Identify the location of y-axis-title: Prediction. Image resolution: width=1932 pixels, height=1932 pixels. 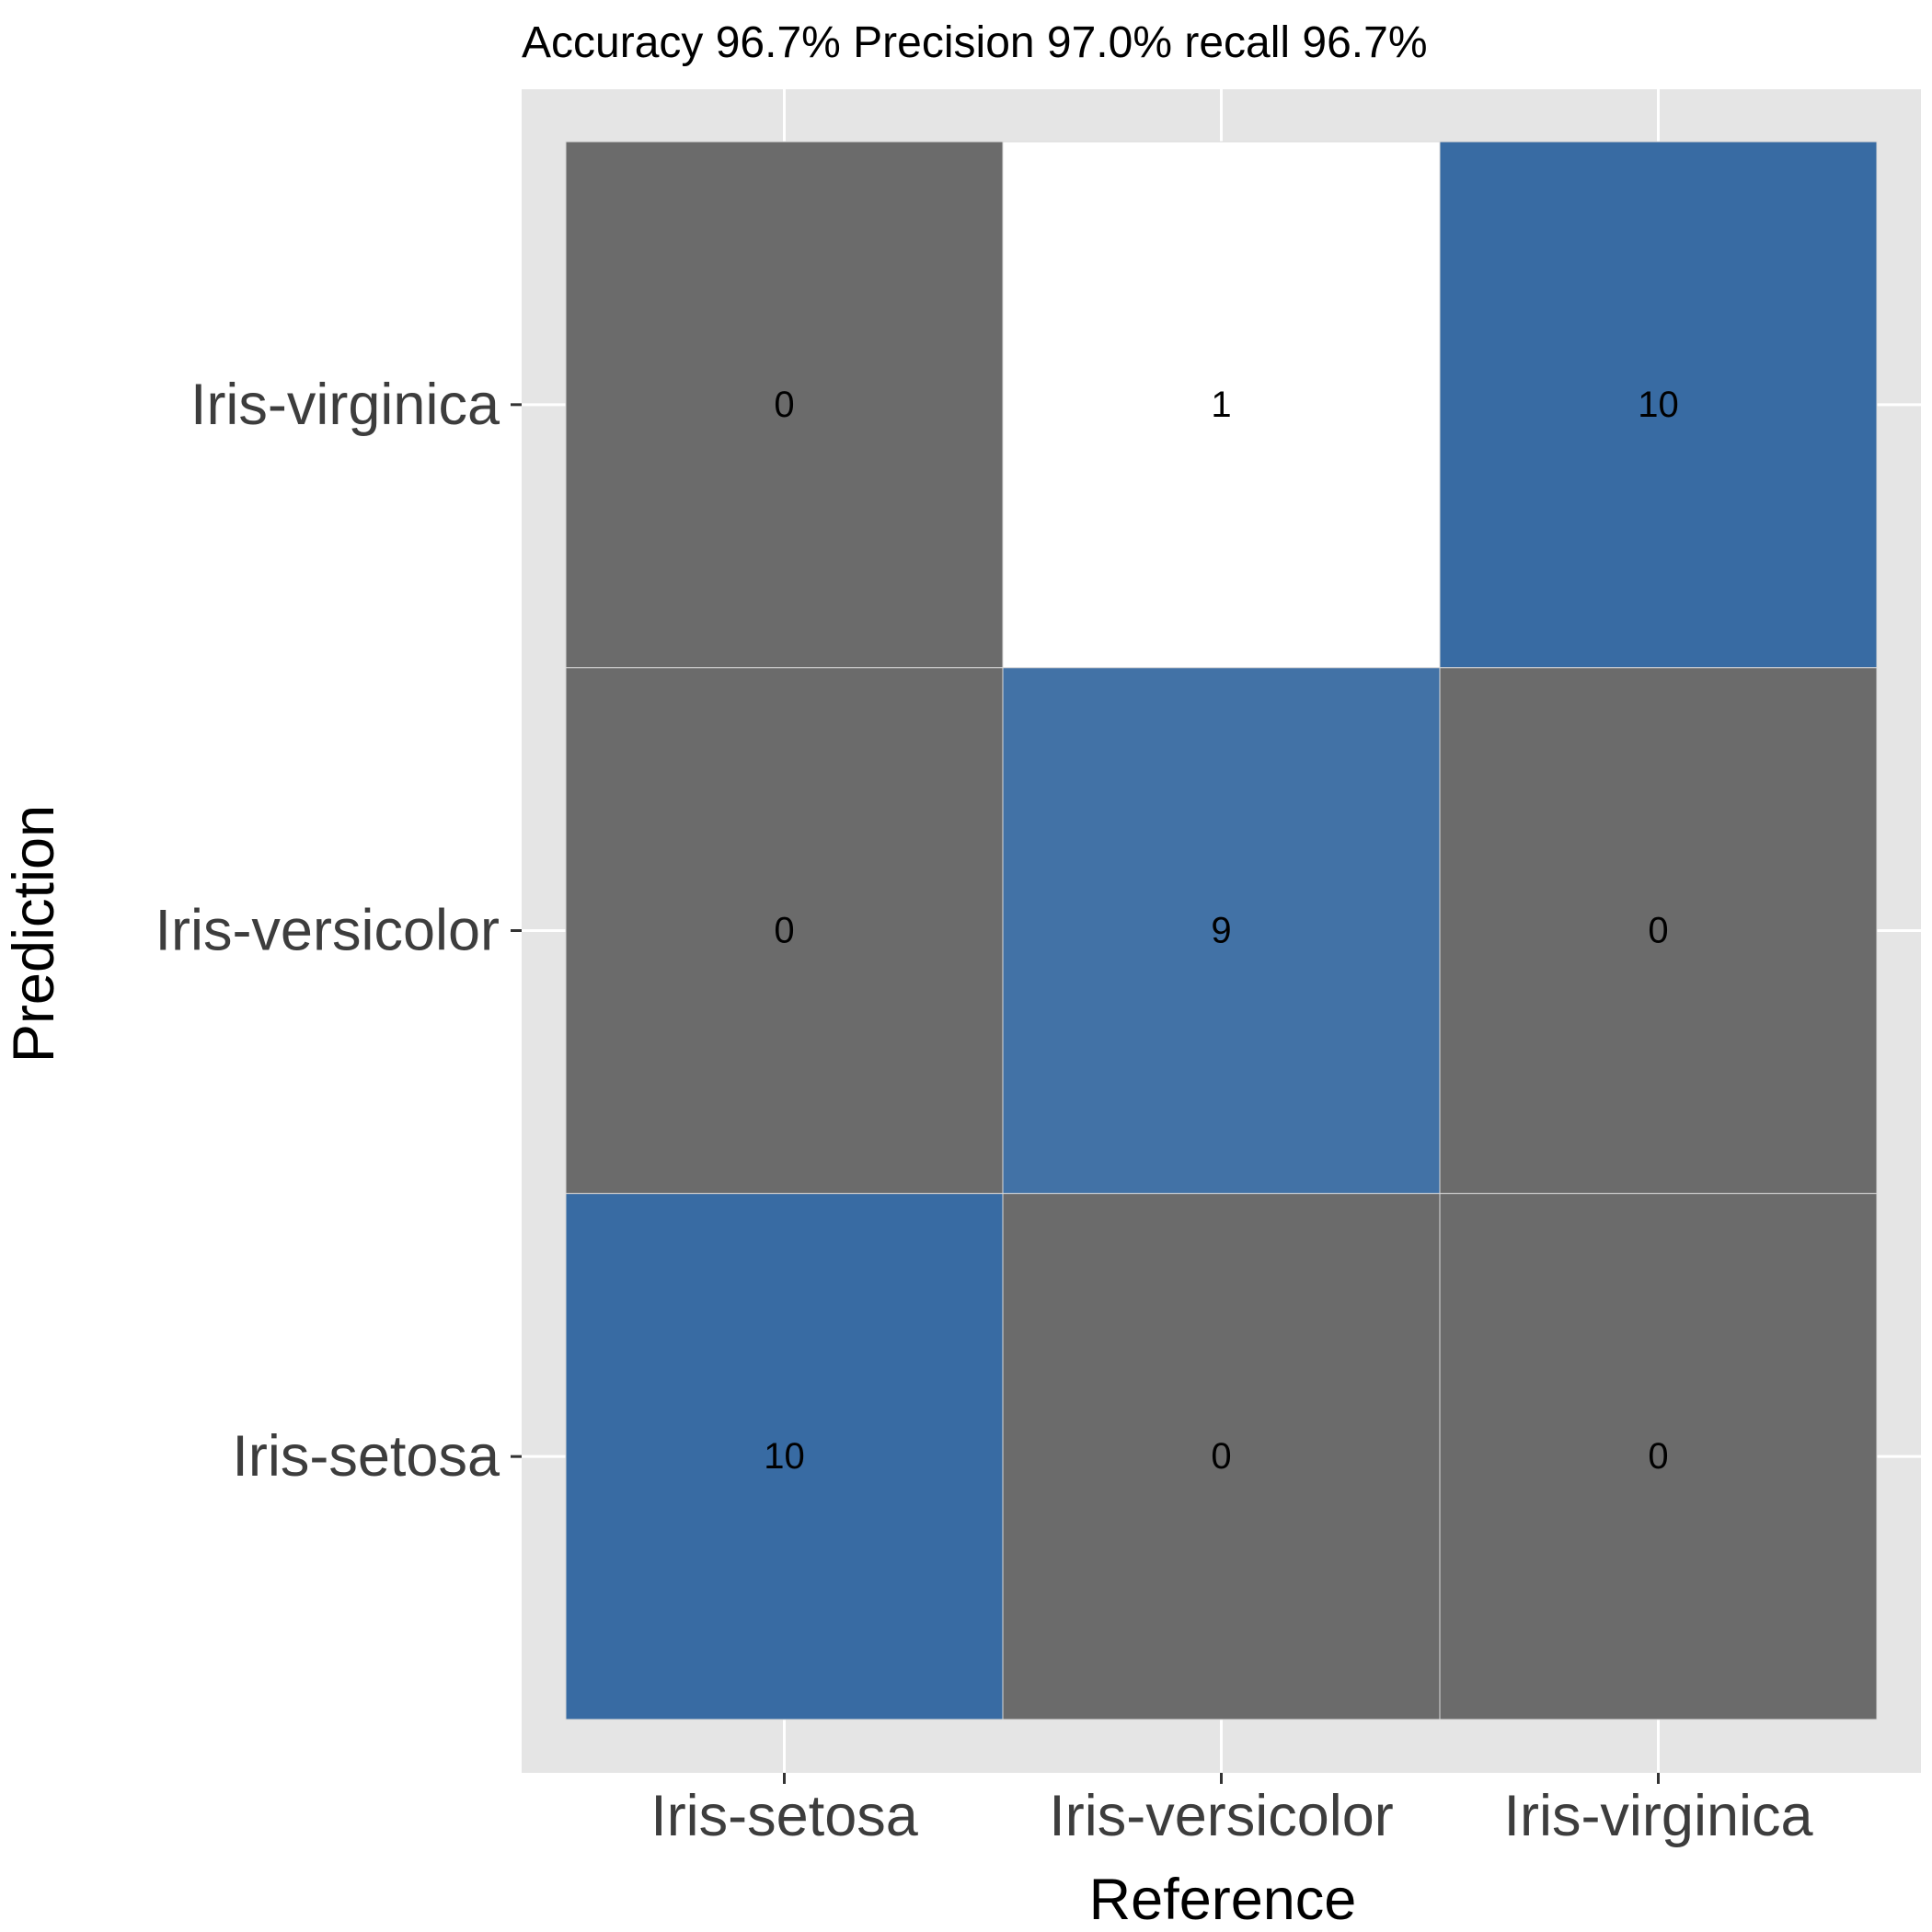
(34, 934).